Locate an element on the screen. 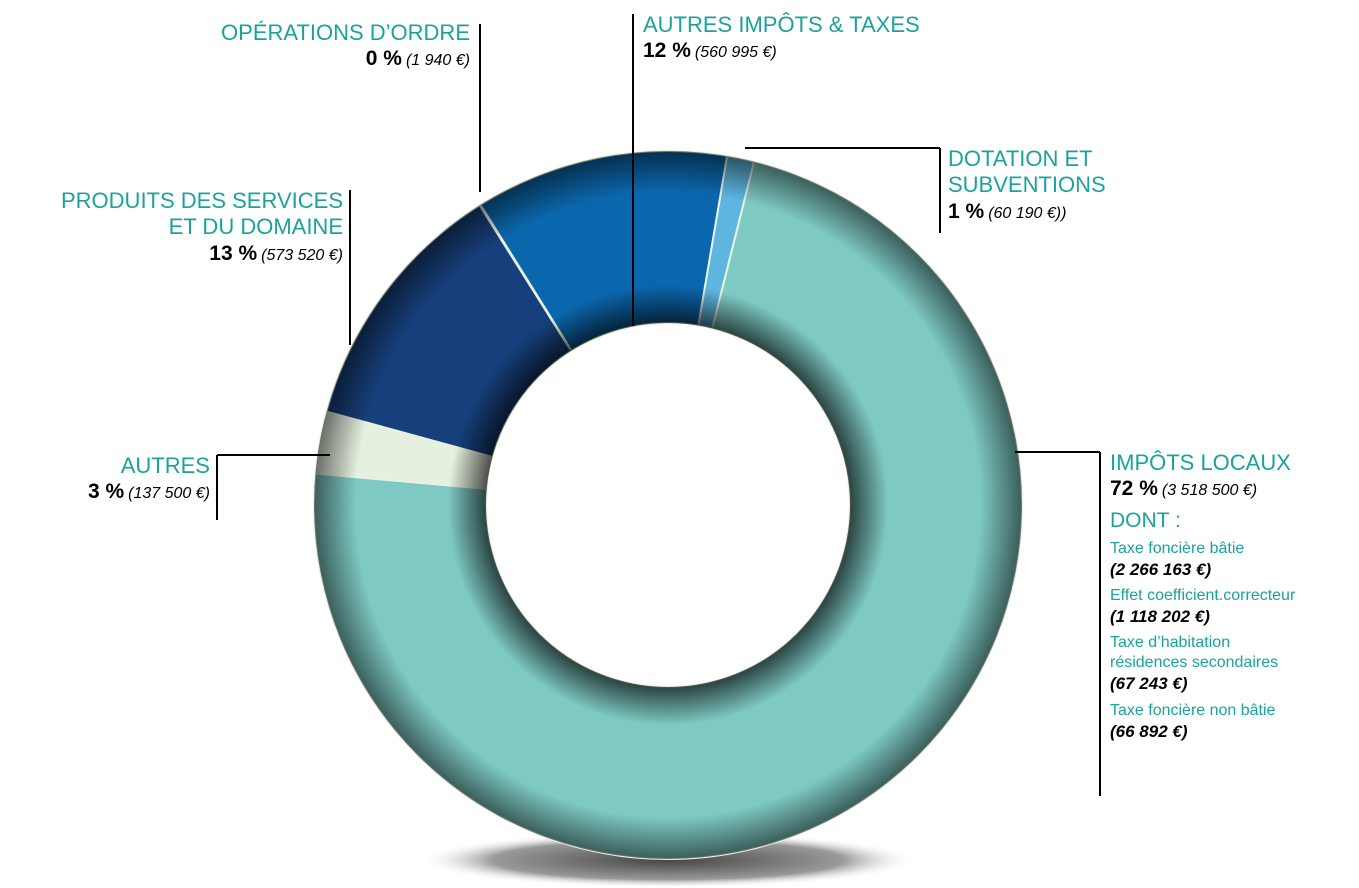  slice-label: DOTATION ET SUBVENTIONS 1 % (60 190 €)) is located at coordinates (1027, 185).